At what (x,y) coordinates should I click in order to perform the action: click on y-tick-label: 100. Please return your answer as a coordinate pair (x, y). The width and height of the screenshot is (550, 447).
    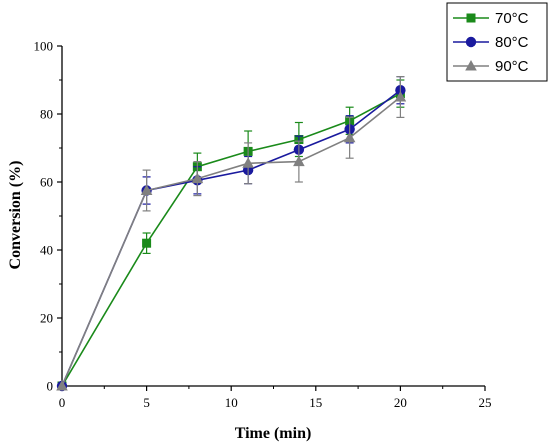
    Looking at the image, I should click on (44, 46).